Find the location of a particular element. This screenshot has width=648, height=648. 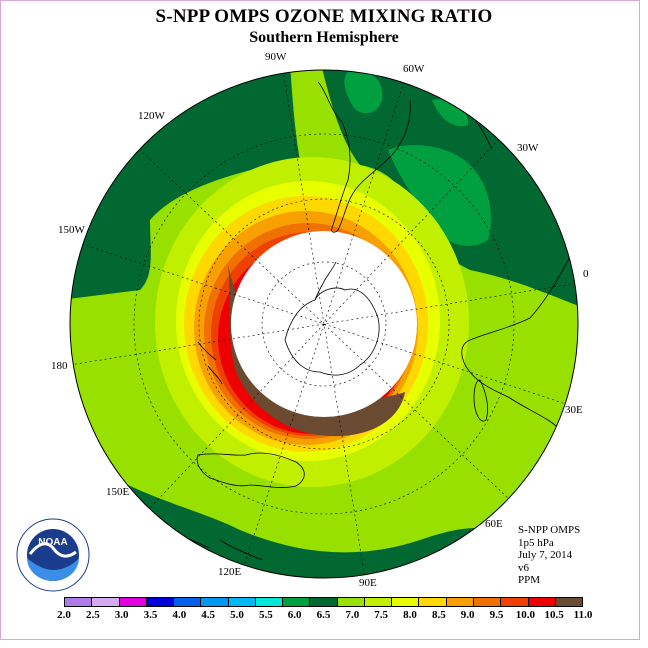

lon-label-90w: 90W is located at coordinates (276, 57).